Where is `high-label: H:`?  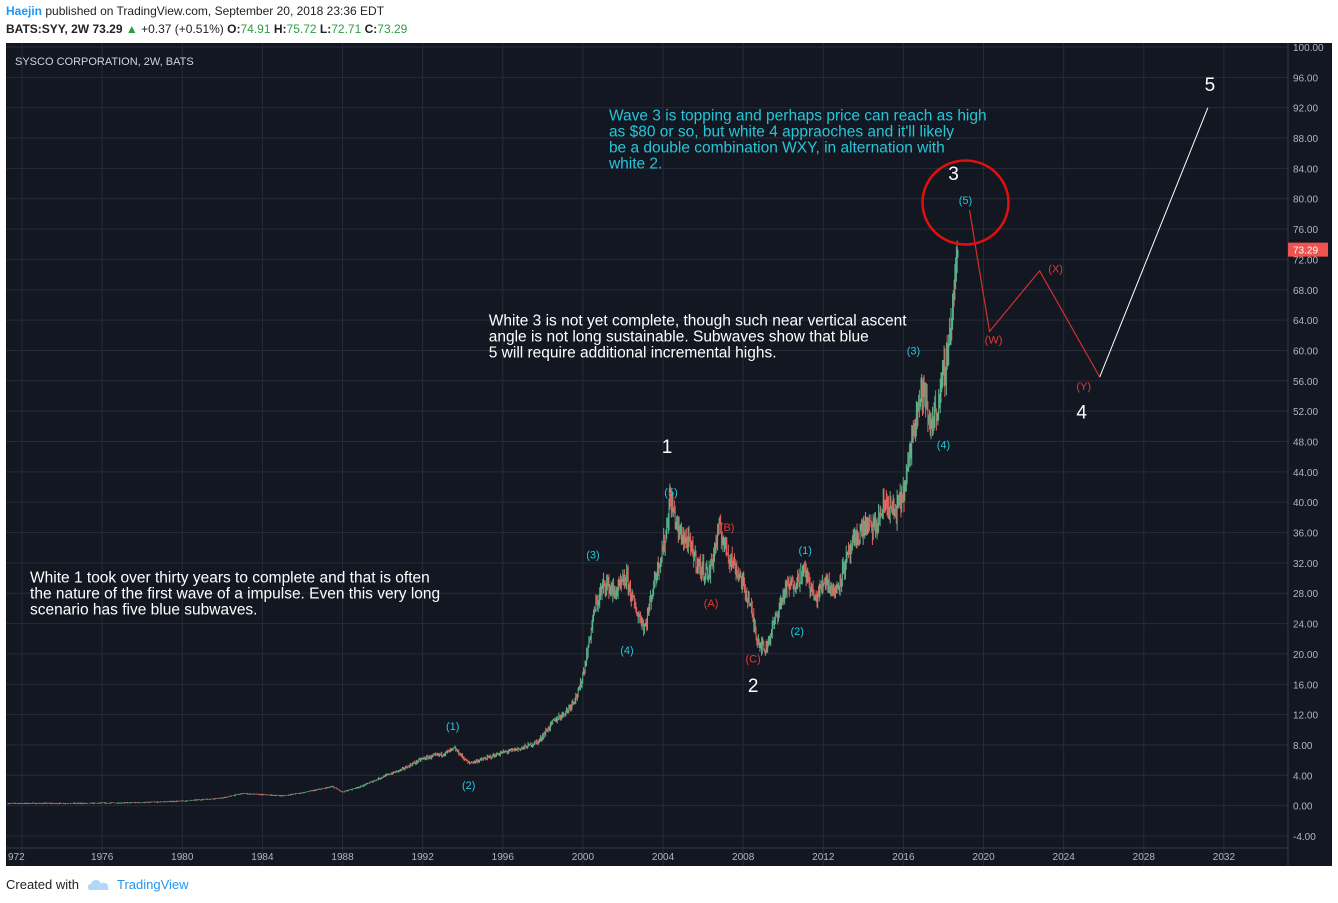 high-label: H: is located at coordinates (280, 29).